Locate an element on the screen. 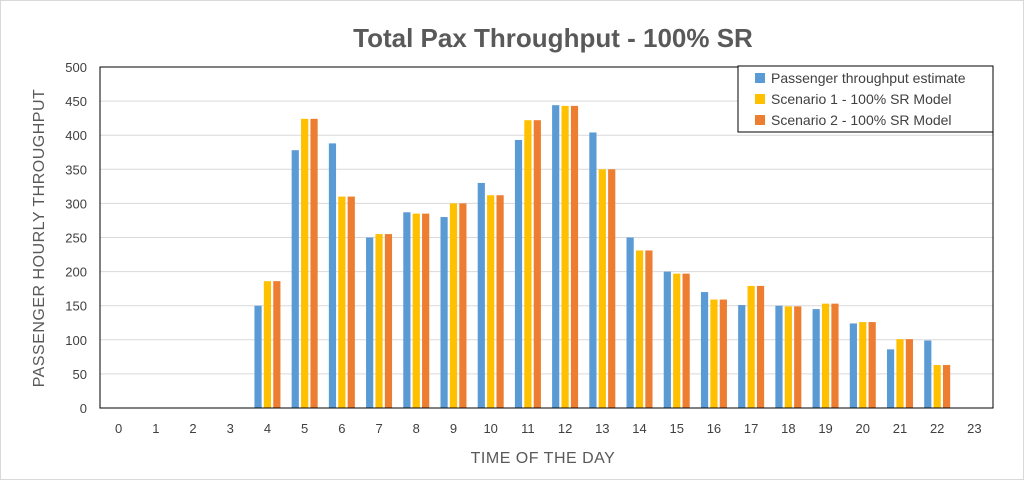 This screenshot has width=1024, height=480. y-axis-title: PASSENGER HOURLY THROUGHPUT is located at coordinates (39, 238).